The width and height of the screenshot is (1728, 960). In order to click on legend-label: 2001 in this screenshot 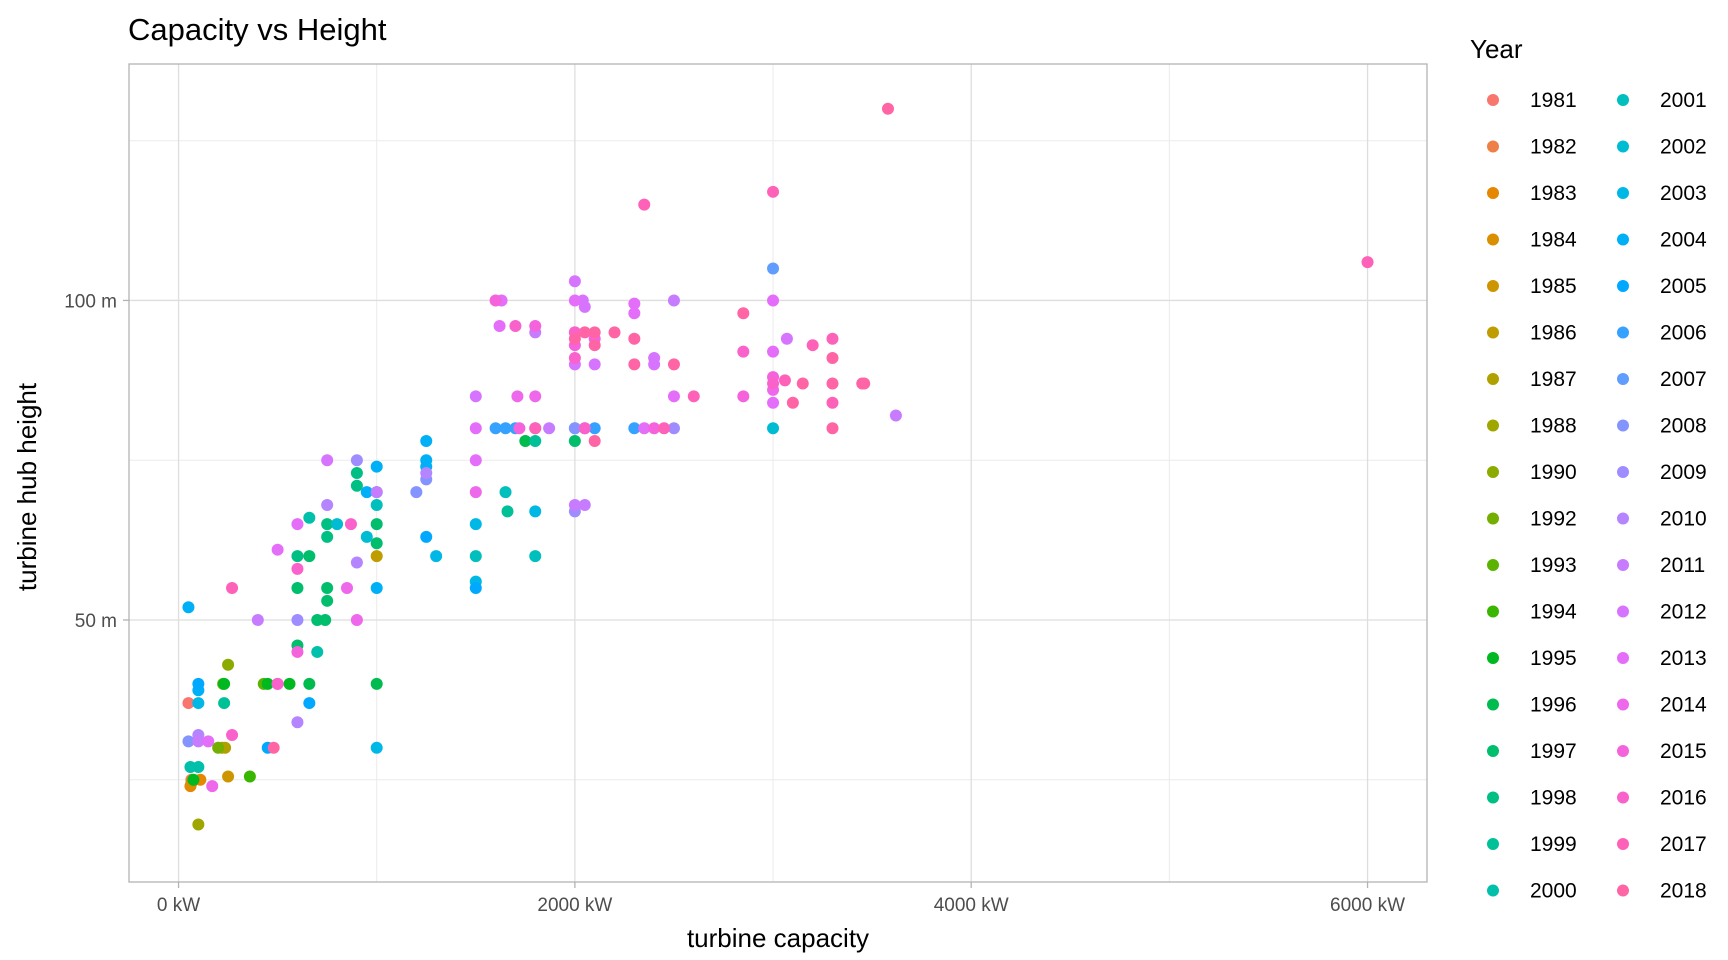, I will do `click(1683, 100)`.